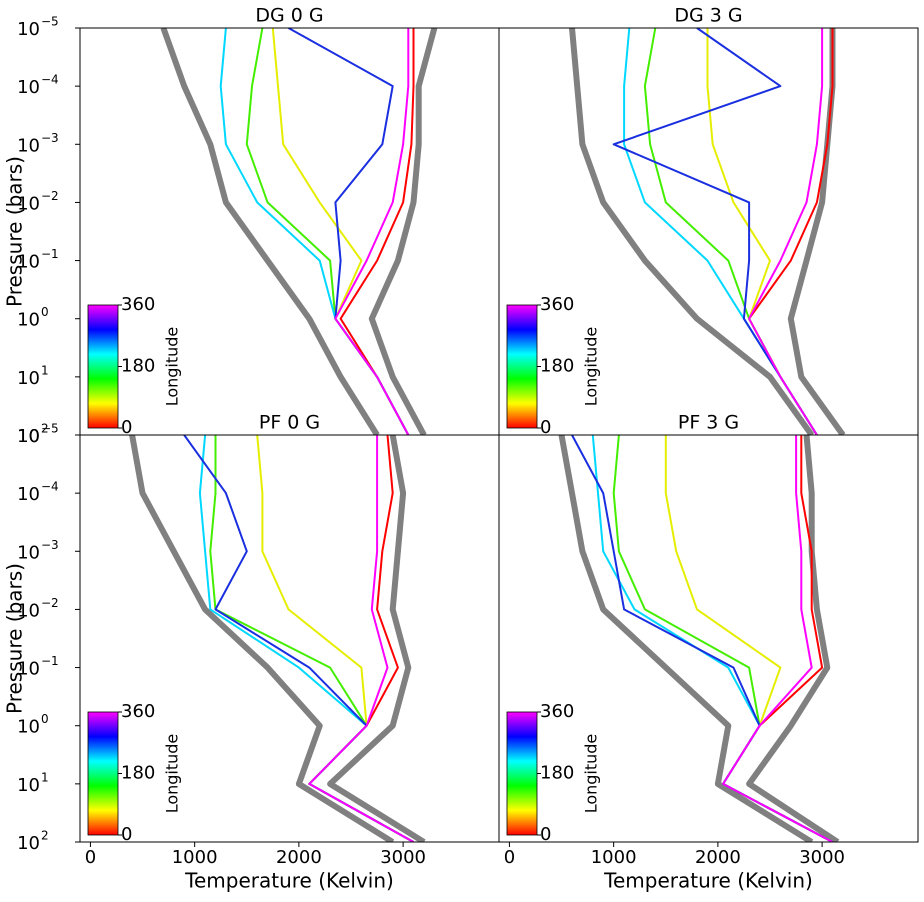 This screenshot has width=924, height=902. Describe the element at coordinates (289, 16) in the screenshot. I see `panel-title: DG 0 G` at that location.